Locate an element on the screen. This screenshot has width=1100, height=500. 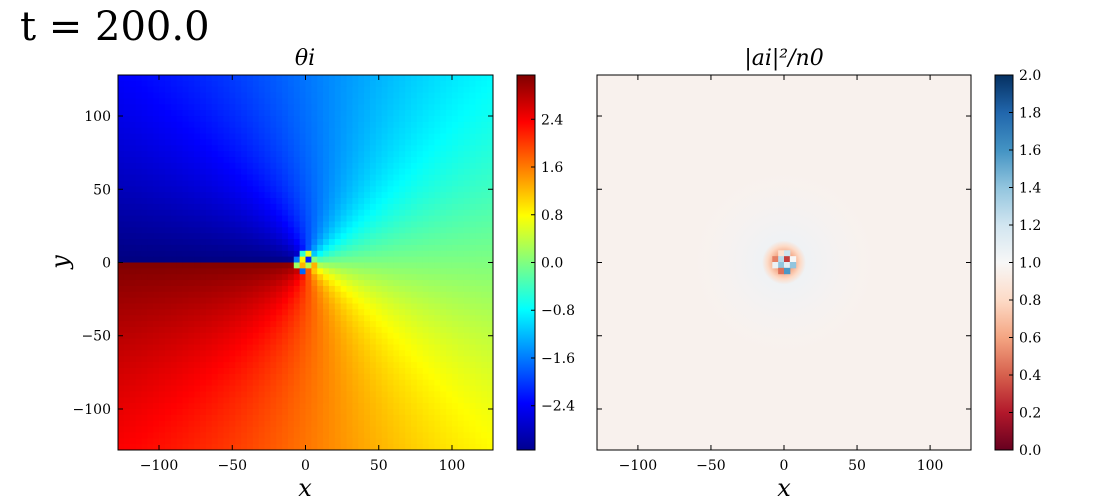
phase-colorbar: −2.4 −1.6 −0.8 0.0 0.8 1.6 2.4 is located at coordinates (545, 262).